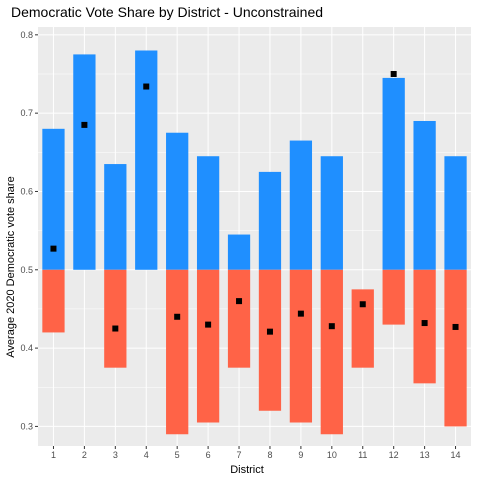 This screenshot has height=480, width=480. What do you see at coordinates (26, 35) in the screenshot?
I see `y-tick-label: 0.8` at bounding box center [26, 35].